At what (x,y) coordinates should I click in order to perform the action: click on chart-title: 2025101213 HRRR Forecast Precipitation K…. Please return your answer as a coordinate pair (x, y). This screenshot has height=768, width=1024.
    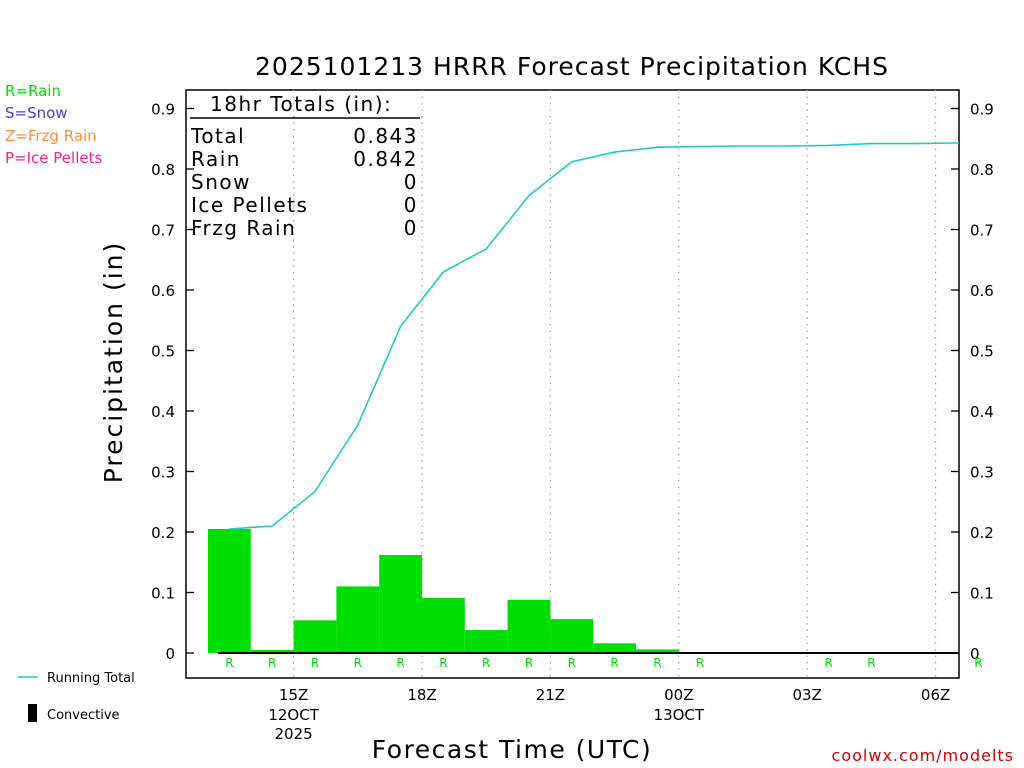
    Looking at the image, I should click on (572, 66).